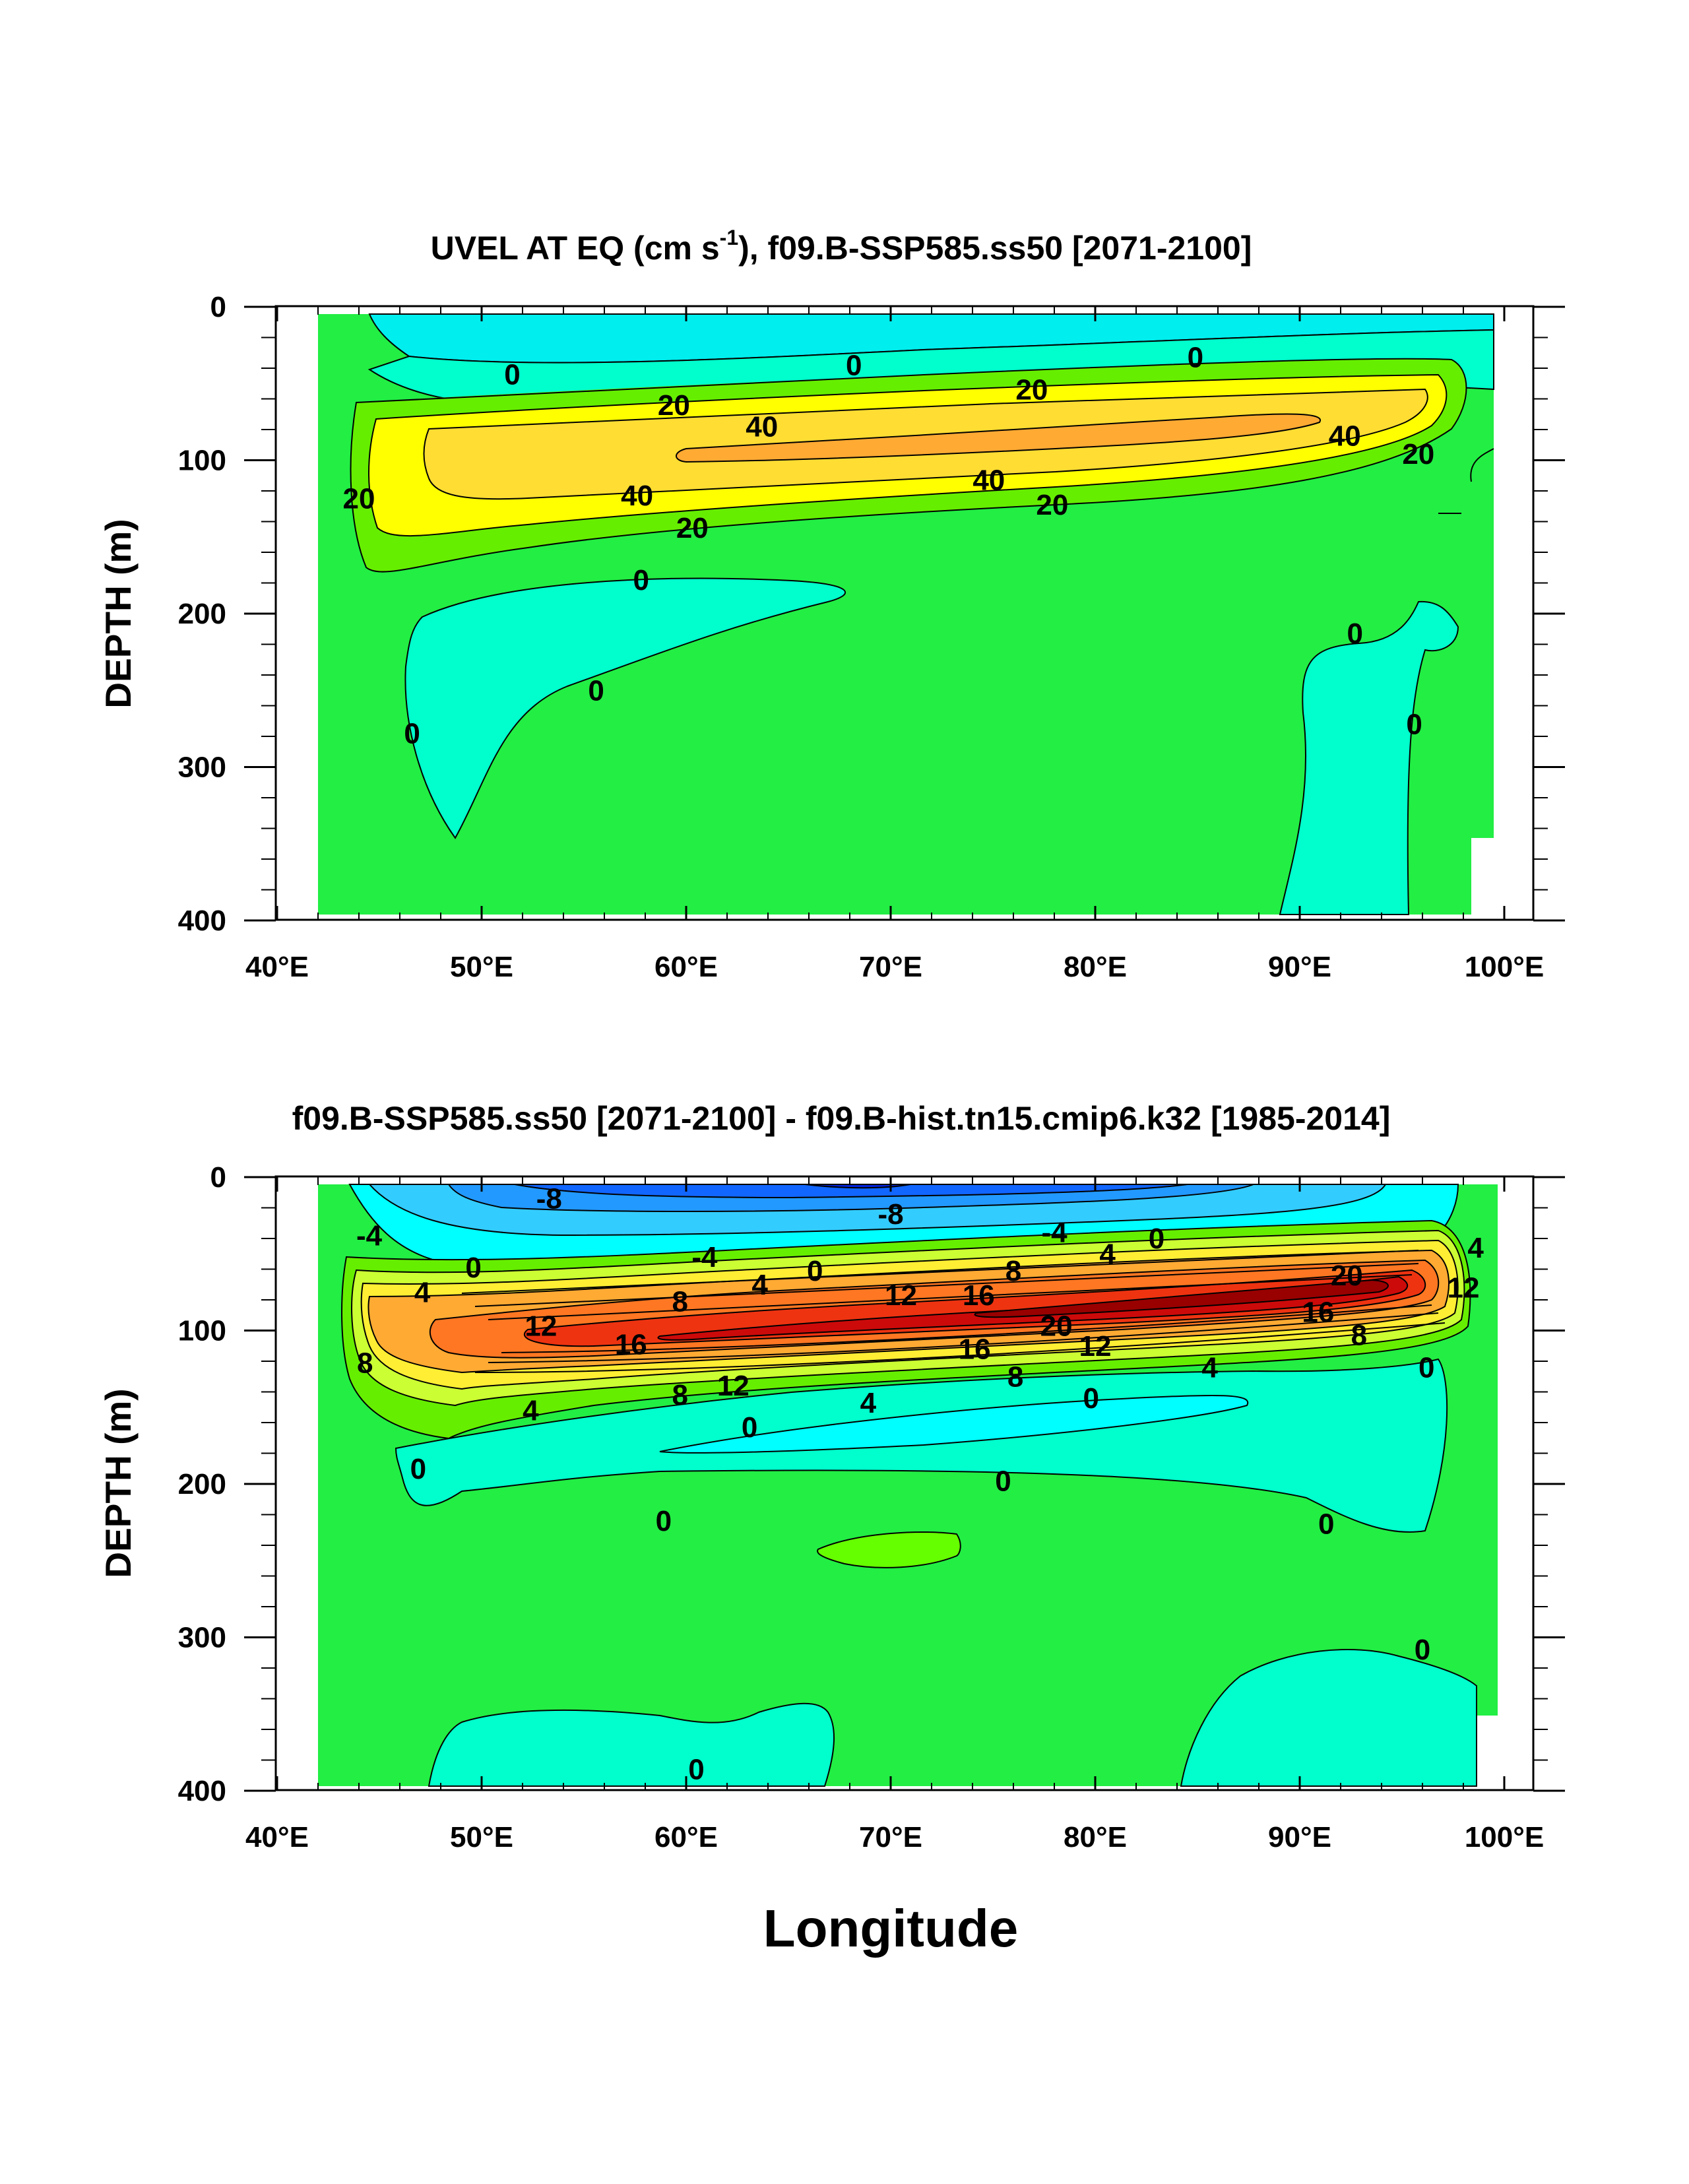 This screenshot has width=1689, height=2184. Describe the element at coordinates (889, 1549) in the screenshot. I see `contour-fill-pos-center-blob` at that location.